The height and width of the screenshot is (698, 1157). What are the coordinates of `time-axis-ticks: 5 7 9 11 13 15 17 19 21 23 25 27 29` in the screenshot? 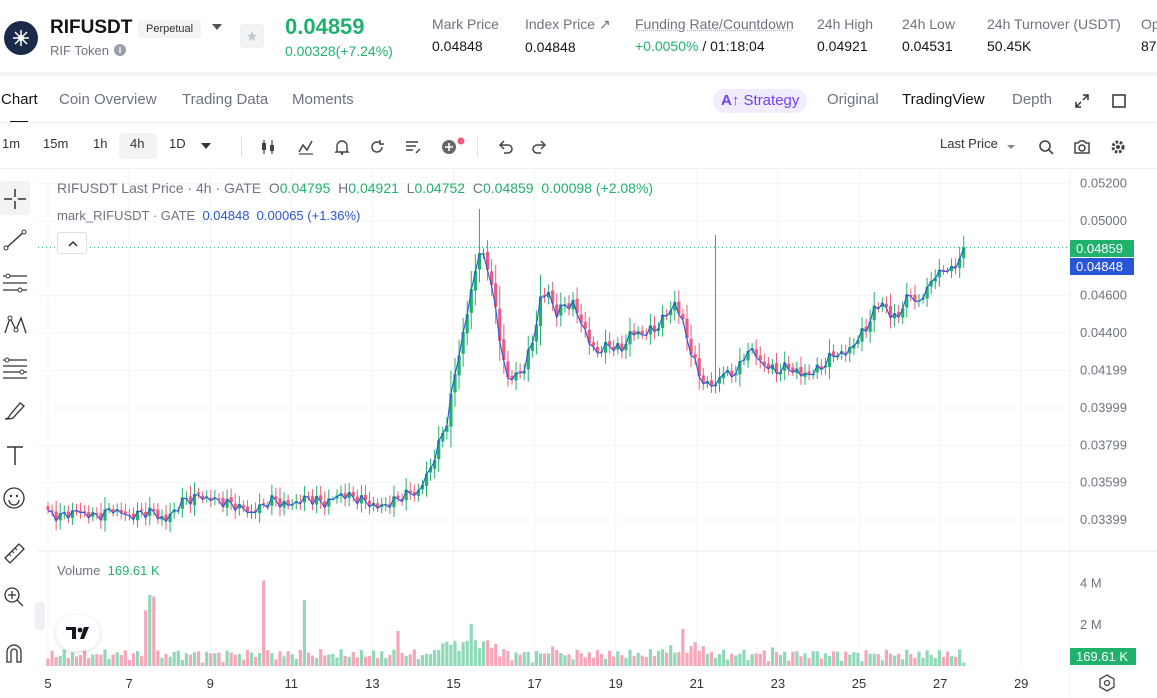 It's located at (536, 683).